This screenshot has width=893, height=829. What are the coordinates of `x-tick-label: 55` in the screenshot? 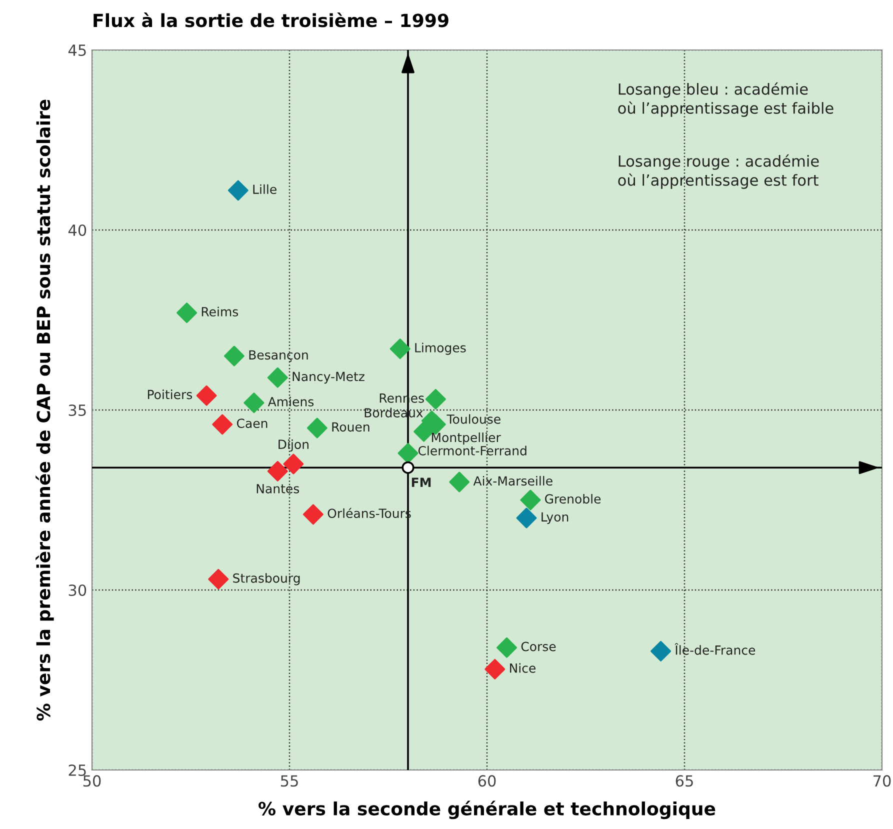 It's located at (289, 781).